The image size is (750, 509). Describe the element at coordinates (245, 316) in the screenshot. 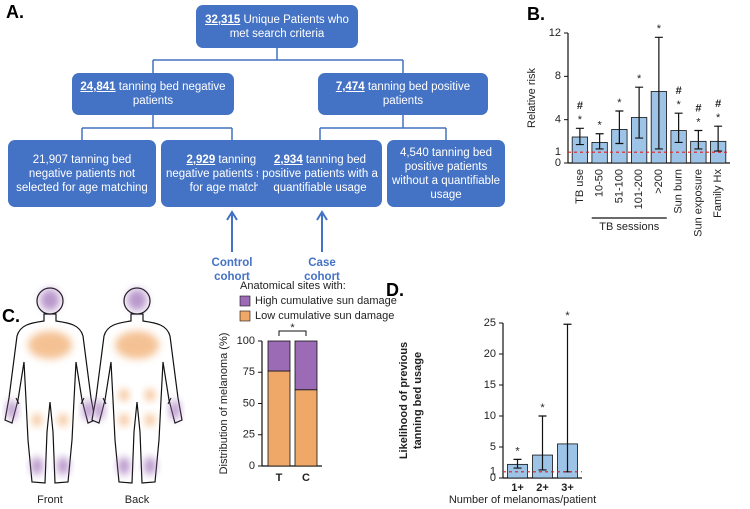

I see `legend-swatch` at that location.